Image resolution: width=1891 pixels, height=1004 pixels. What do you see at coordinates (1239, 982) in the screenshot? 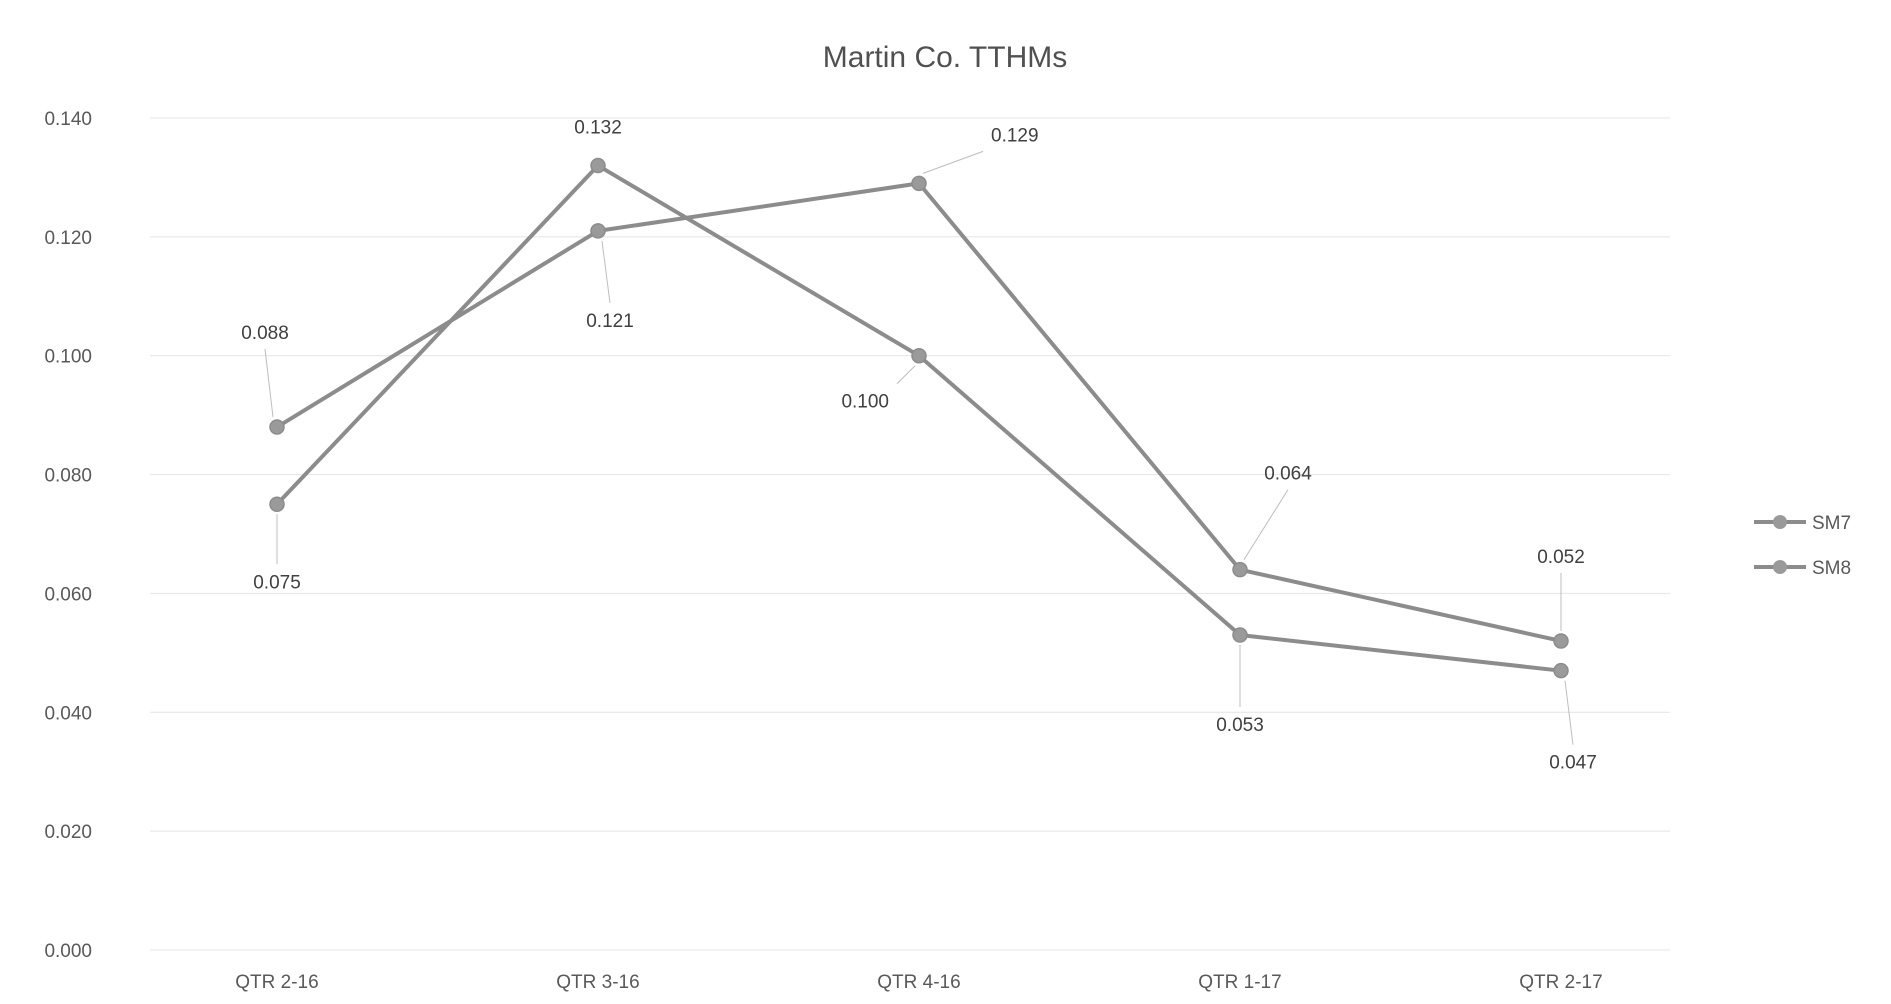
I see `x-tick-label: QTR 1-17` at bounding box center [1239, 982].